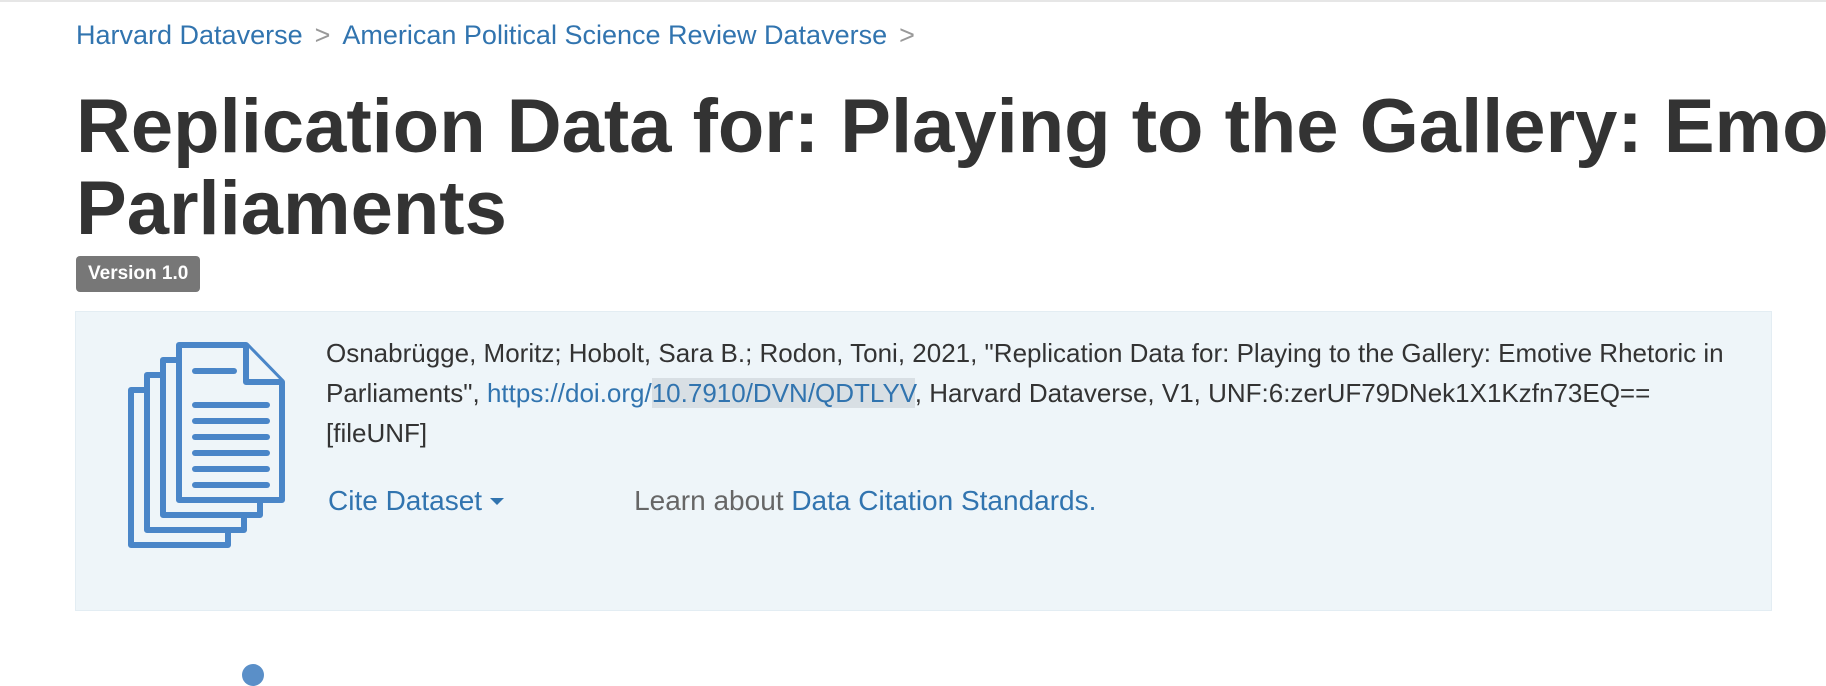 The width and height of the screenshot is (1826, 686). I want to click on doi-link-prefix: https://doi.org/, so click(569, 393).